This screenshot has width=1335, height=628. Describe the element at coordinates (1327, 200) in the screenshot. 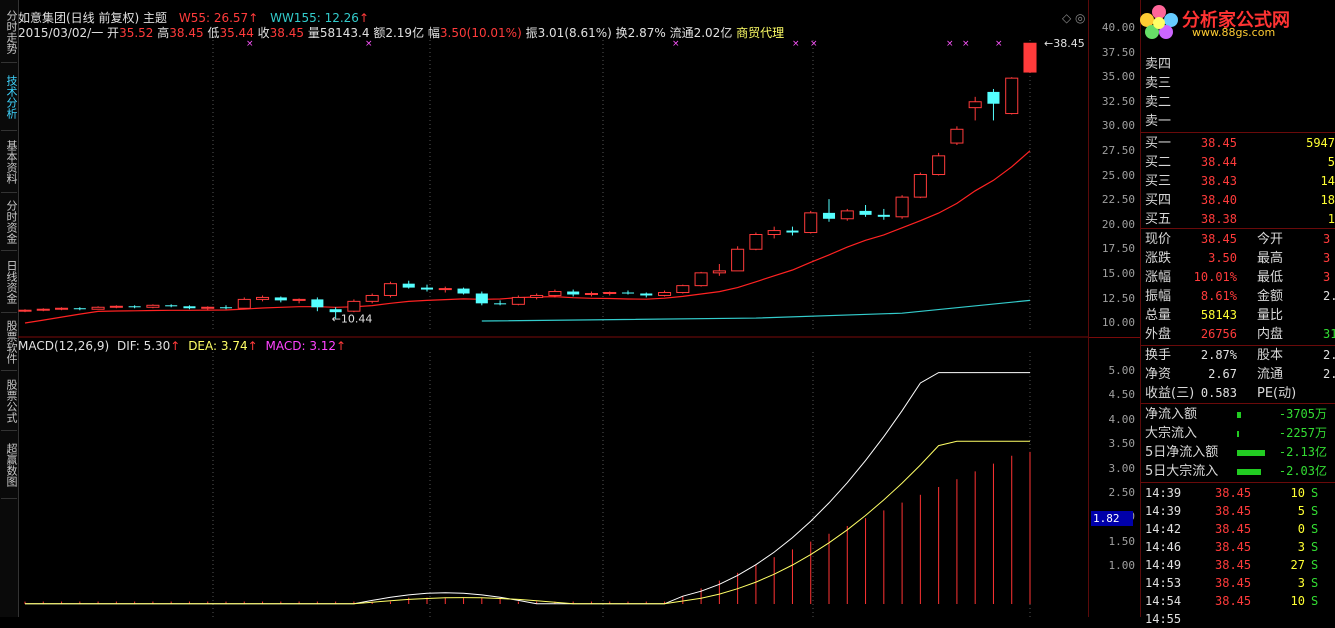

I see `bid-vol: 18` at that location.